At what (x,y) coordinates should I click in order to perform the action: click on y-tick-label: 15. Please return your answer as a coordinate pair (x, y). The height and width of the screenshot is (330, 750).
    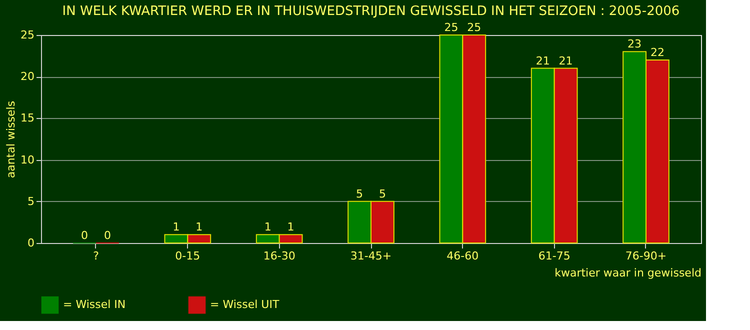
    Looking at the image, I should click on (27, 118).